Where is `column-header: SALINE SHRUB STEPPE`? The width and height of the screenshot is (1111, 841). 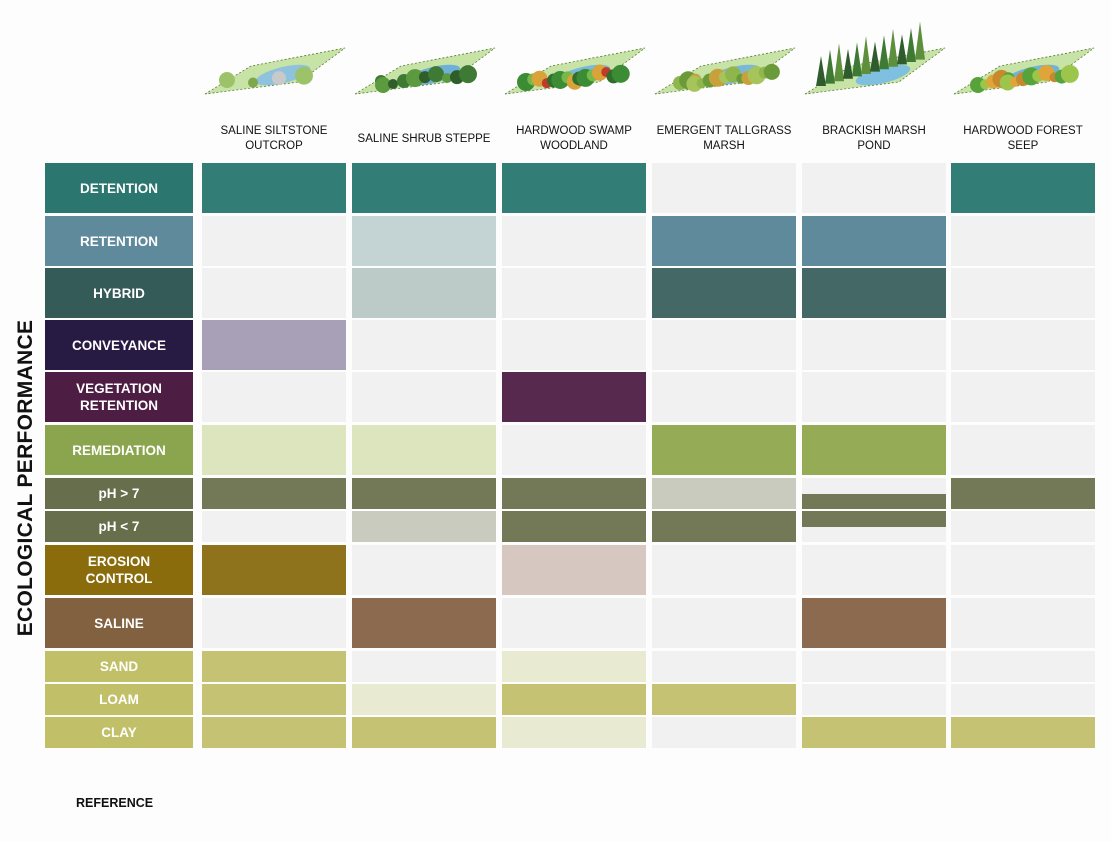 column-header: SALINE SHRUB STEPPE is located at coordinates (424, 139).